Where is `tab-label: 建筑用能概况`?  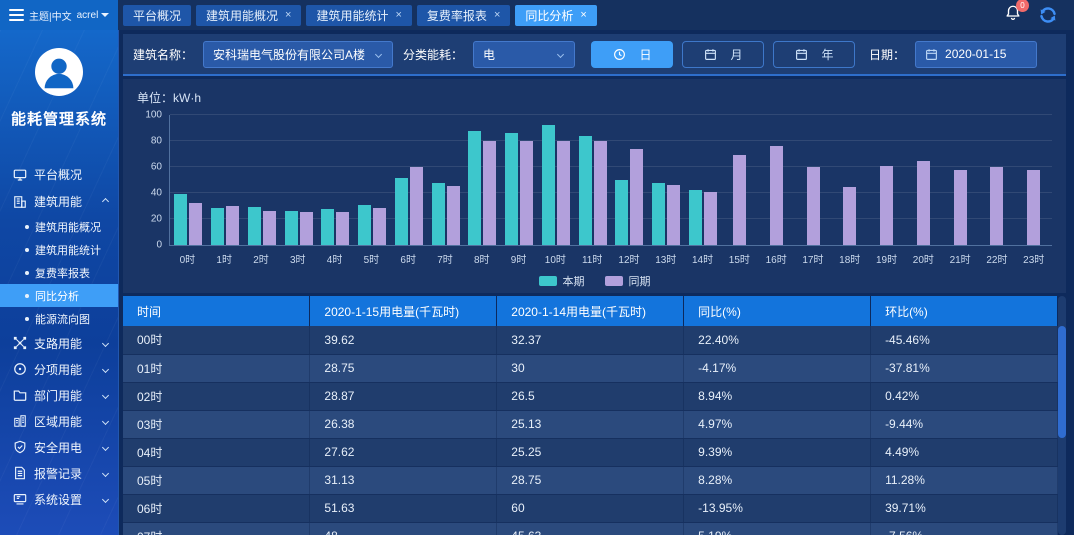 tab-label: 建筑用能概况 is located at coordinates (242, 15).